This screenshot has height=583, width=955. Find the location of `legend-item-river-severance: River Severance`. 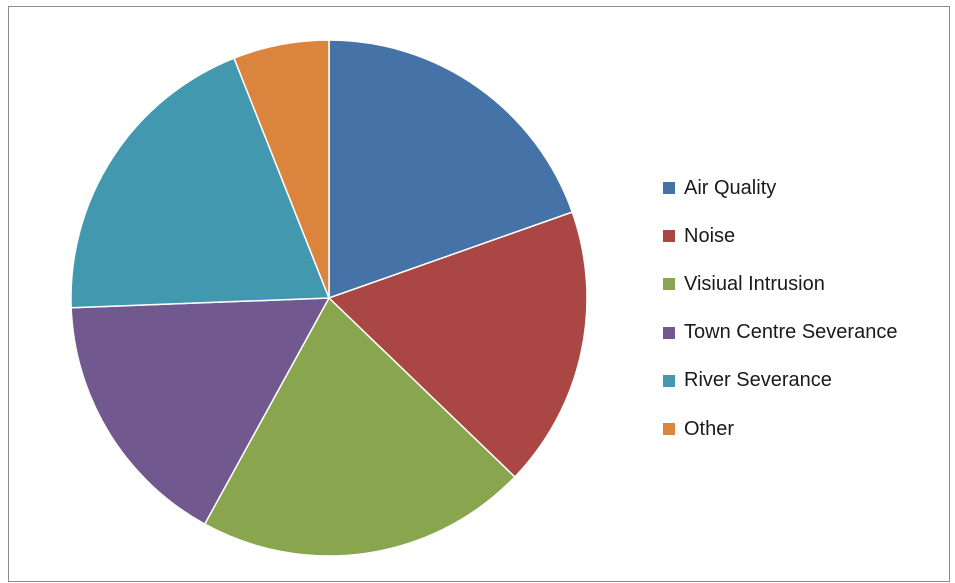

legend-item-river-severance: River Severance is located at coordinates (780, 381).